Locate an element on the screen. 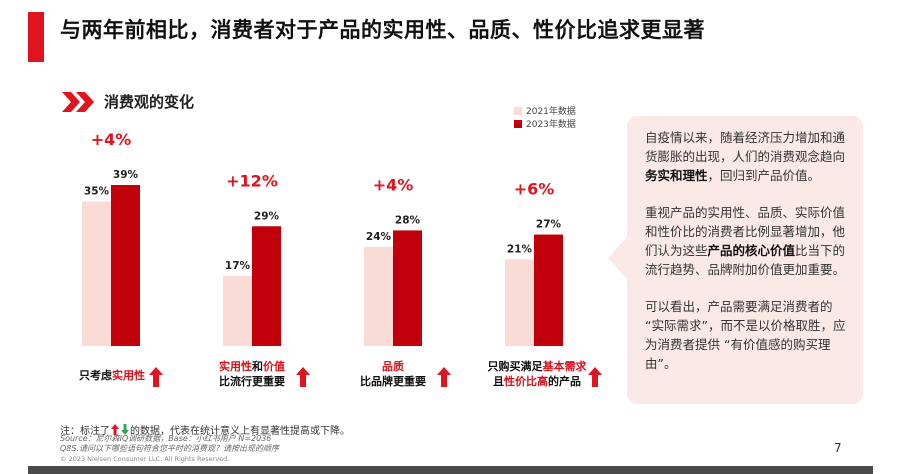 The height and width of the screenshot is (474, 901). legend-label-2023: 2023年数据 is located at coordinates (551, 125).